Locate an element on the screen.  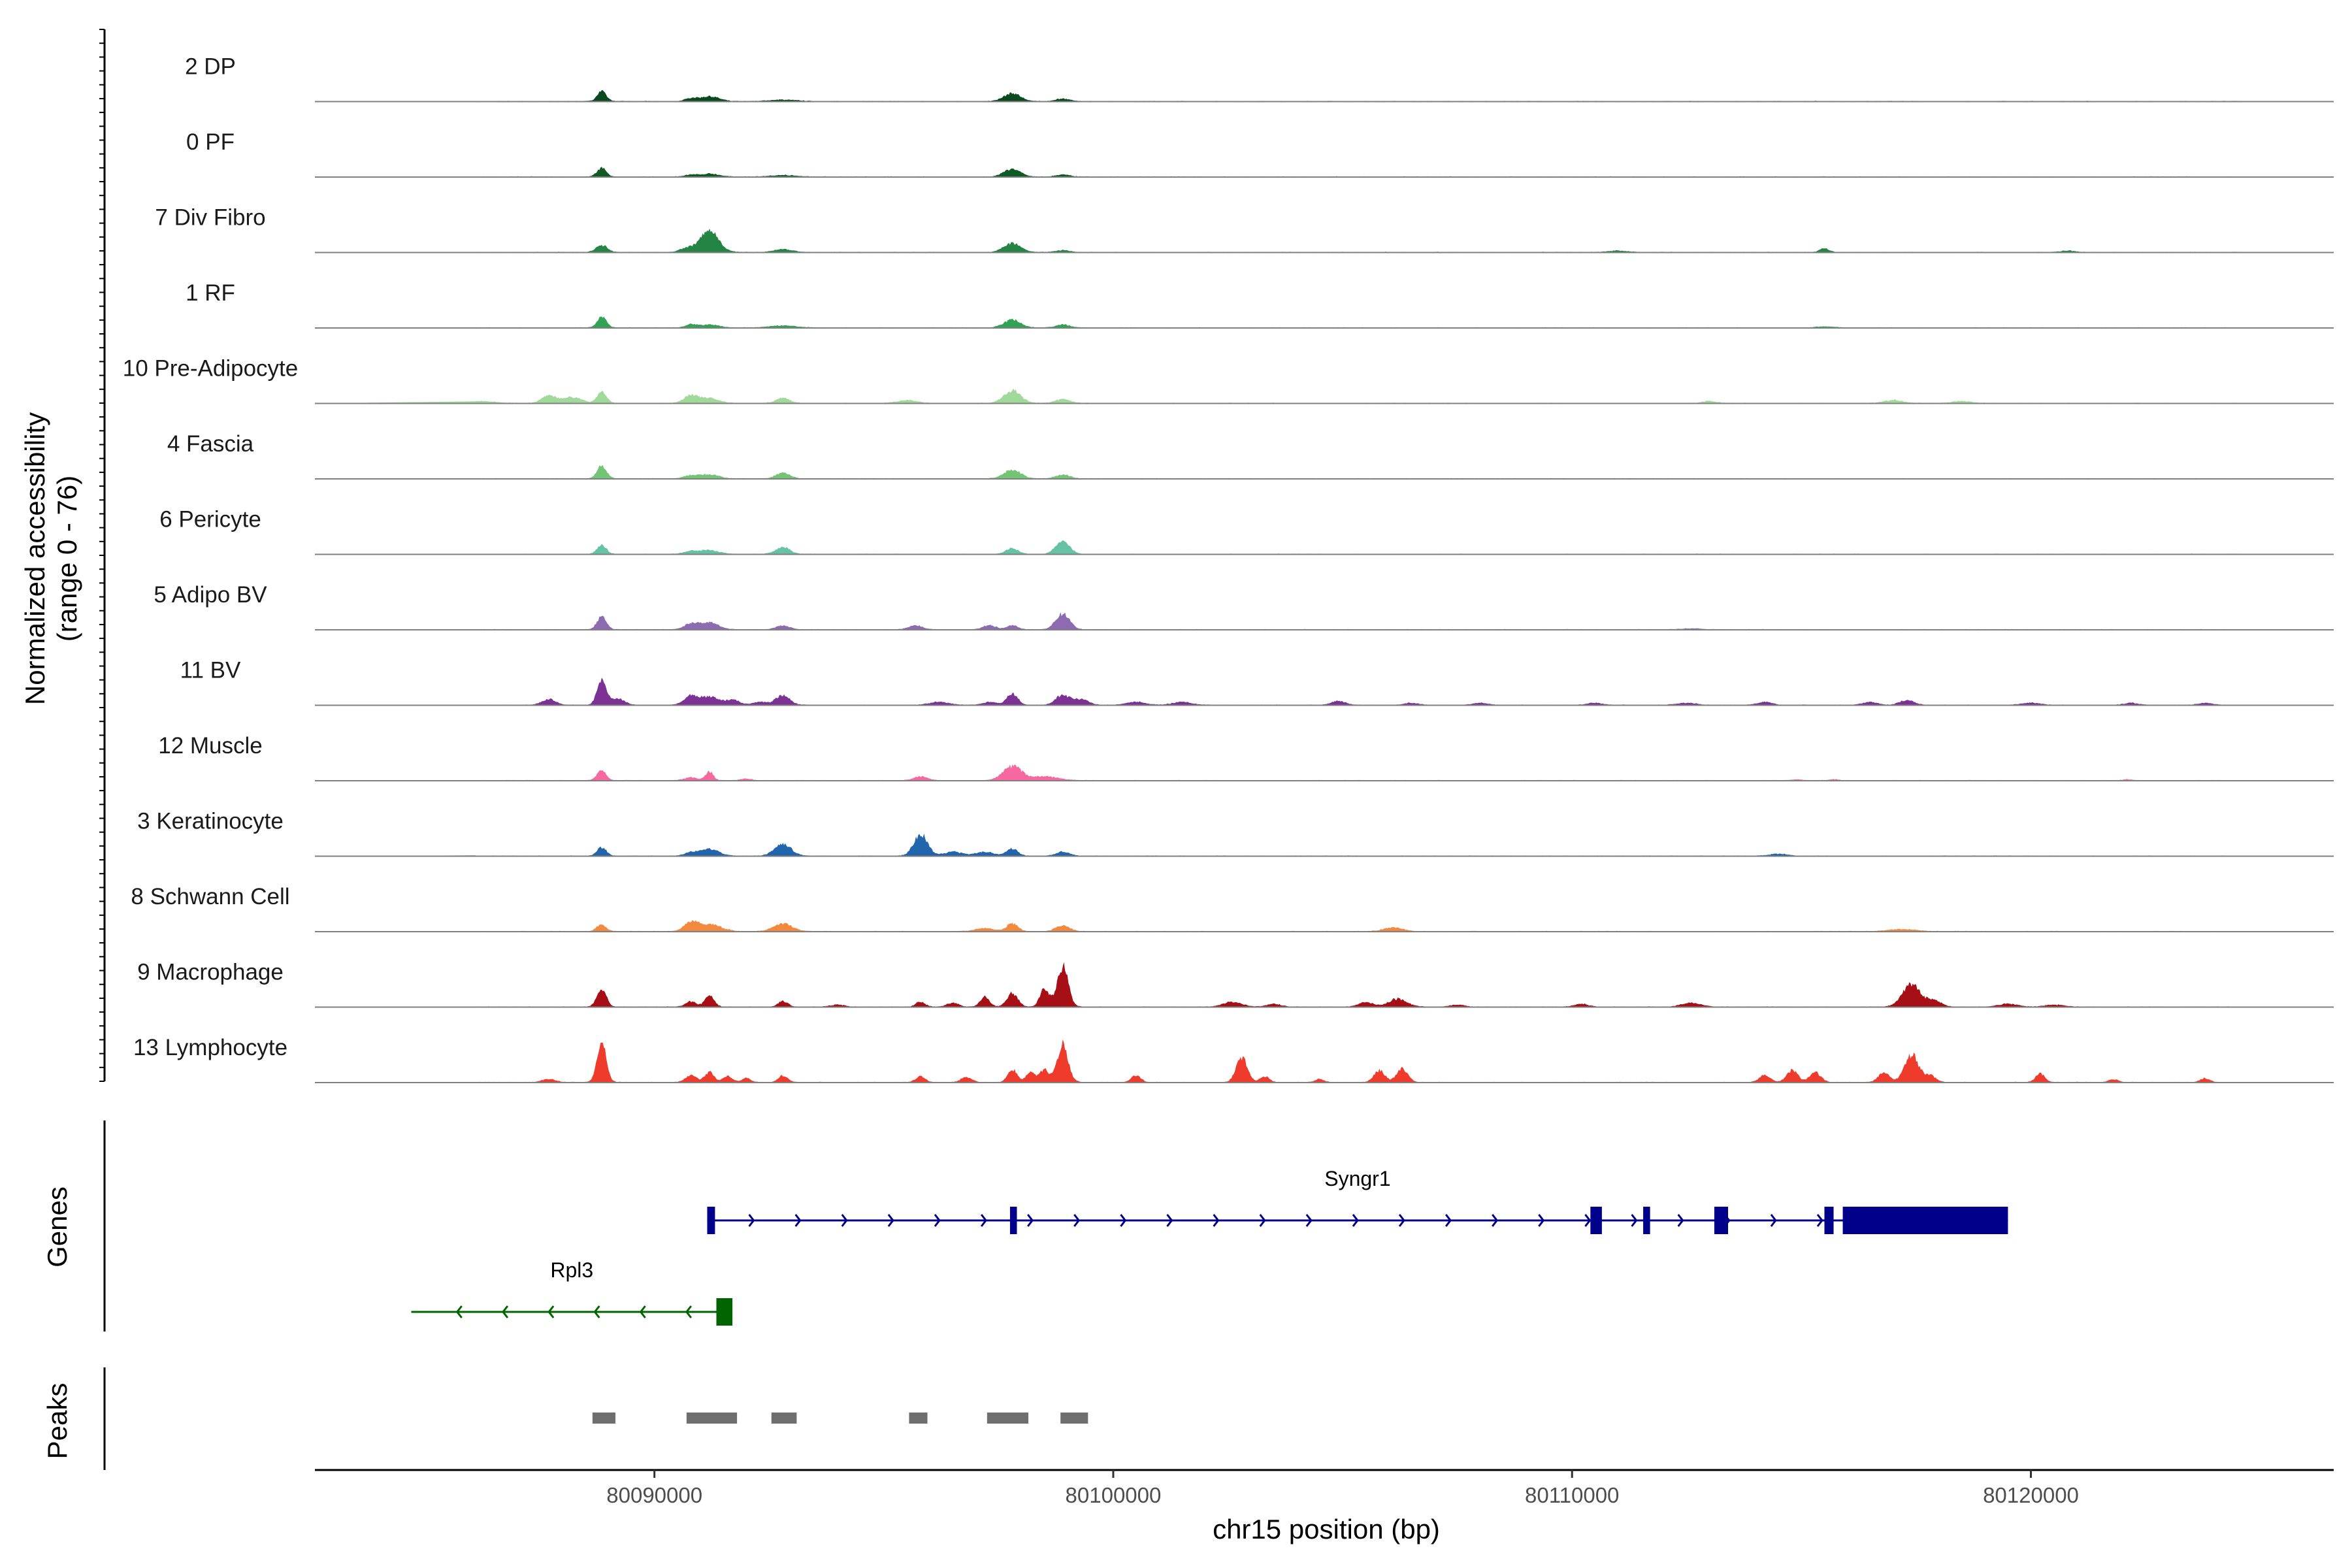
track-10: 12 Muscle is located at coordinates (1246, 757).